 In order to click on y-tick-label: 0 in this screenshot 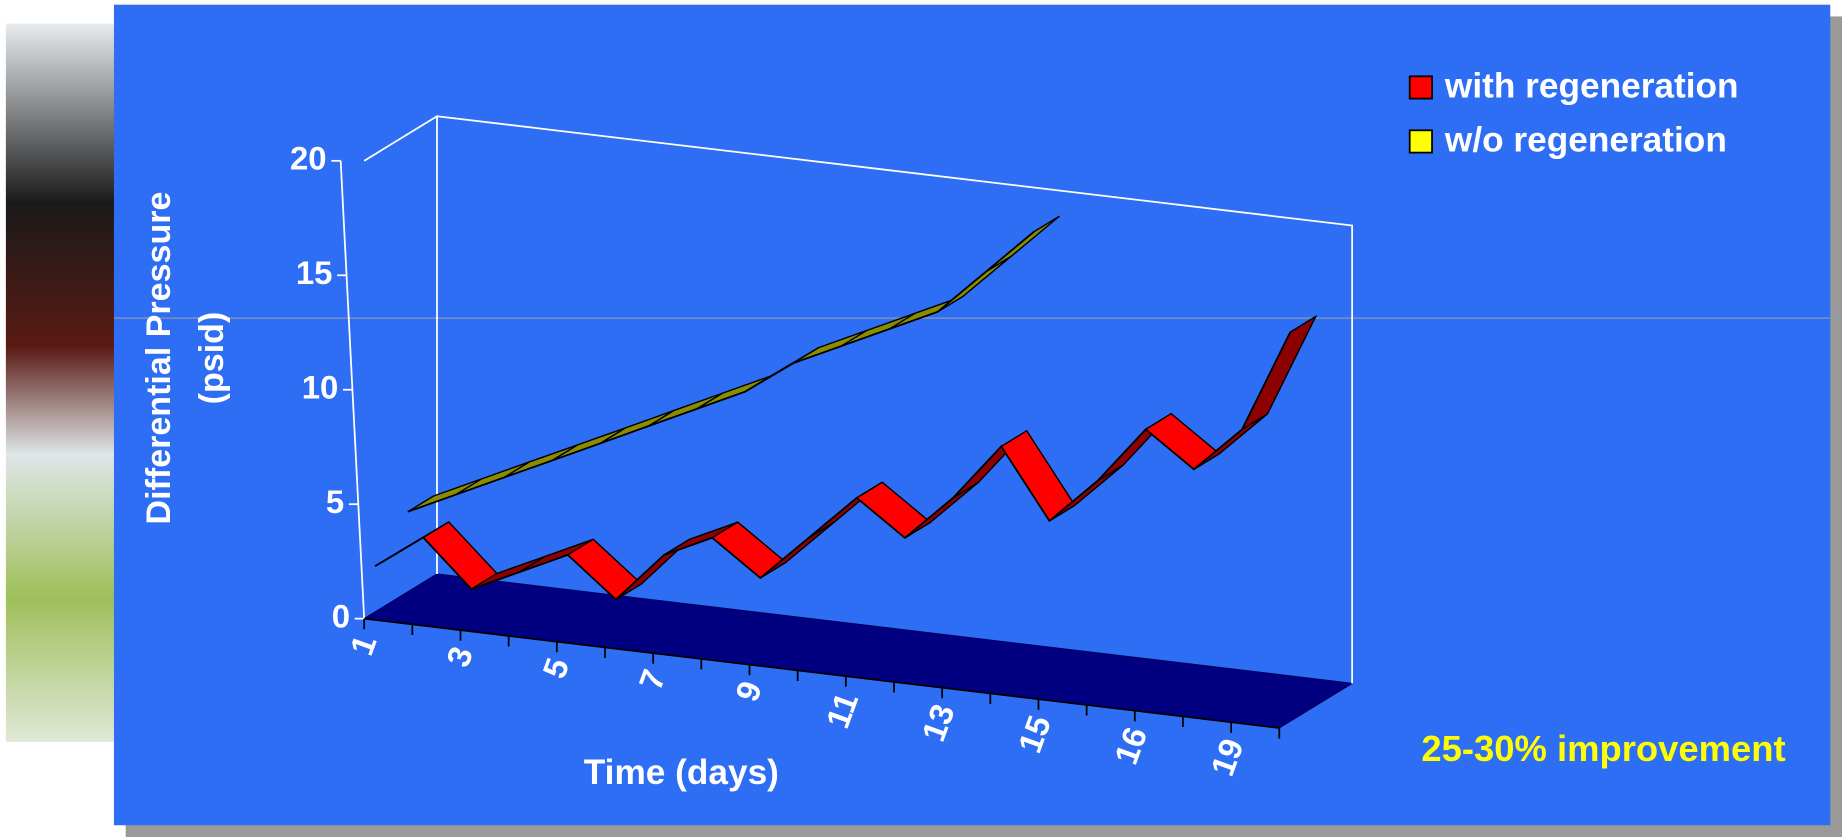, I will do `click(341, 615)`.